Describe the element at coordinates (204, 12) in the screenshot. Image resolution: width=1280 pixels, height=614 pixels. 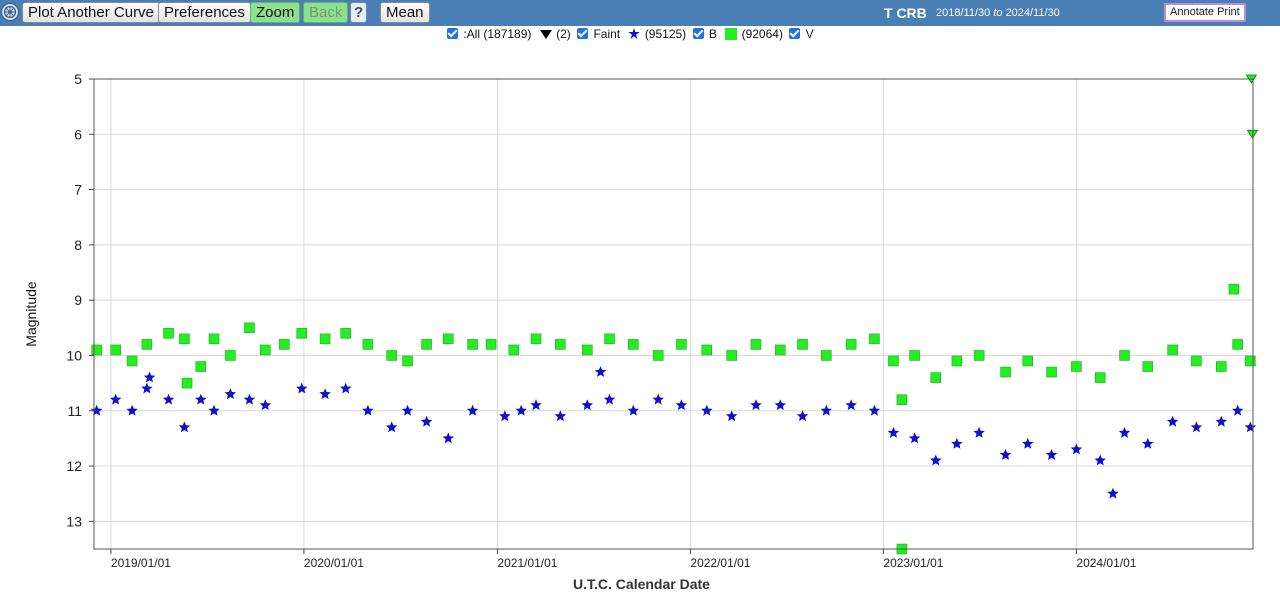
I see `preferences-button: Preferences` at that location.